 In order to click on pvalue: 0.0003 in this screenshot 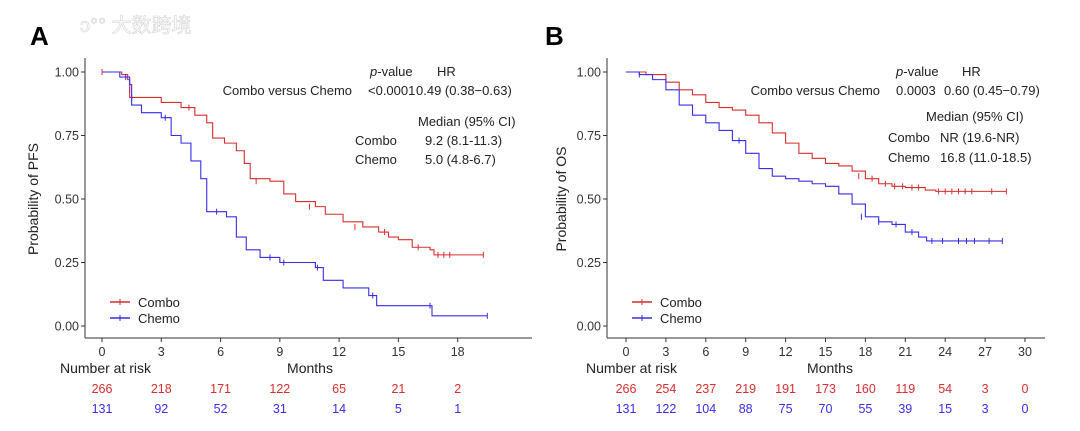, I will do `click(916, 90)`.